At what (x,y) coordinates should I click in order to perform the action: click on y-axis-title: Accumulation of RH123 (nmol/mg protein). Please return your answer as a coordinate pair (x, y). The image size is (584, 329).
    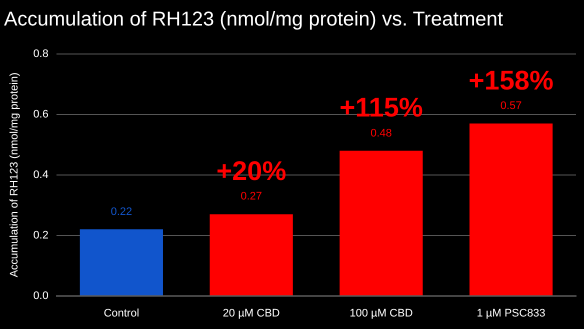
    Looking at the image, I should click on (14, 175).